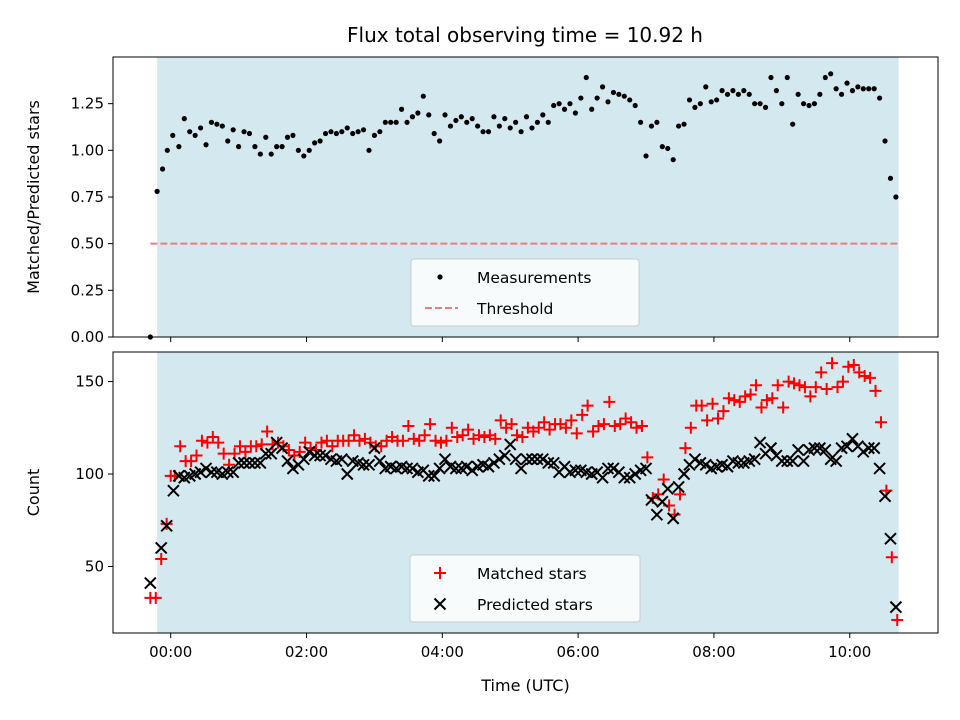 This screenshot has height=720, width=960. Describe the element at coordinates (440, 604) in the screenshot. I see `legend-predicted-marker` at that location.